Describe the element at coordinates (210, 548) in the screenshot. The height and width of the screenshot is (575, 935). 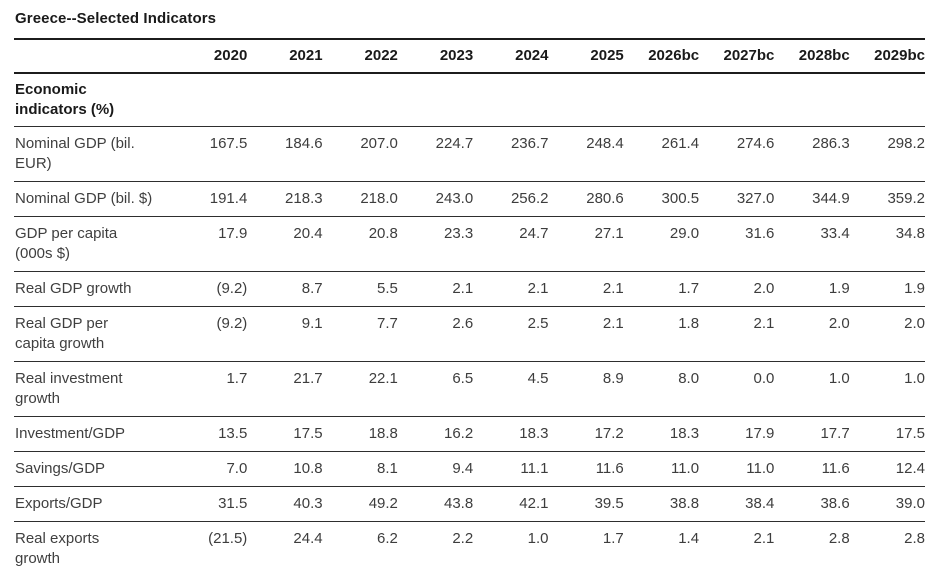
I see `cell-value: (21.5)` at that location.